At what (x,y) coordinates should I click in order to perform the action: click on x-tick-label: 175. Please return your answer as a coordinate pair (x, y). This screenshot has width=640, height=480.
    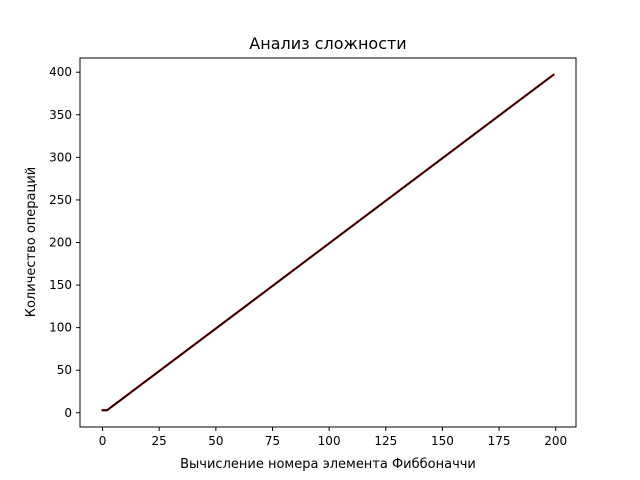
    Looking at the image, I should click on (499, 441).